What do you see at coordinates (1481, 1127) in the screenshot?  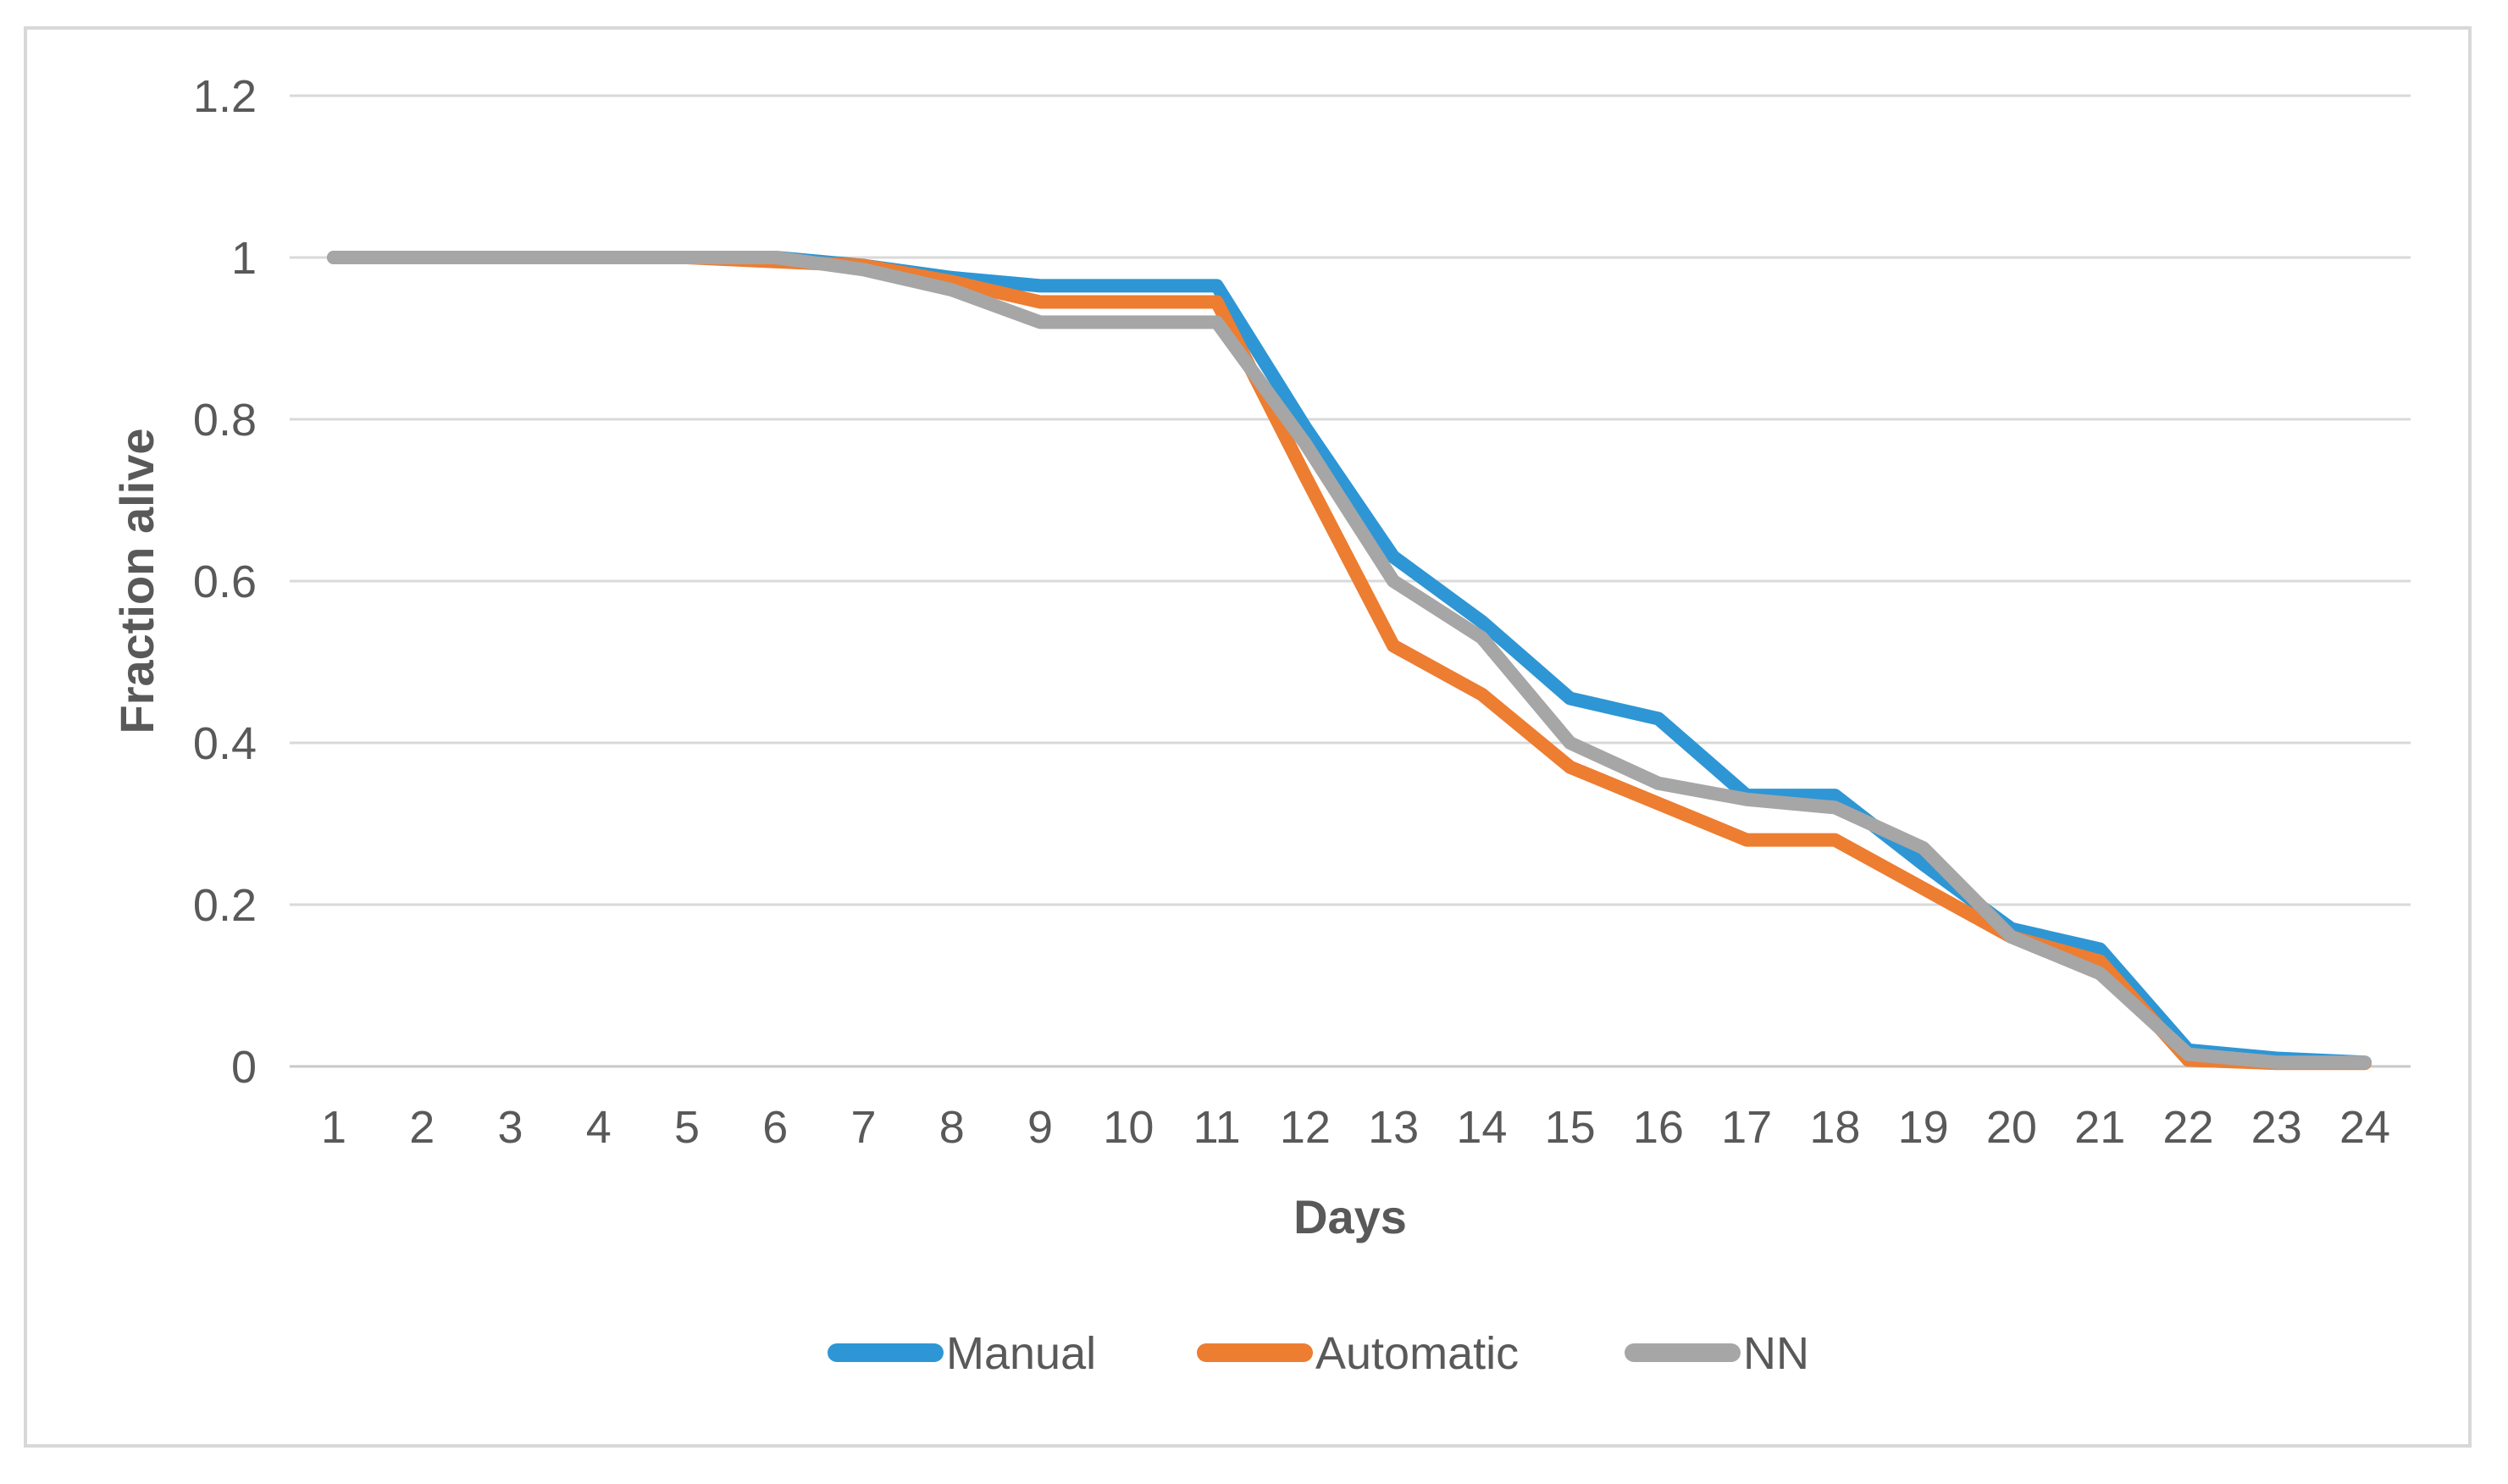 I see `x-tick-label: 14` at bounding box center [1481, 1127].